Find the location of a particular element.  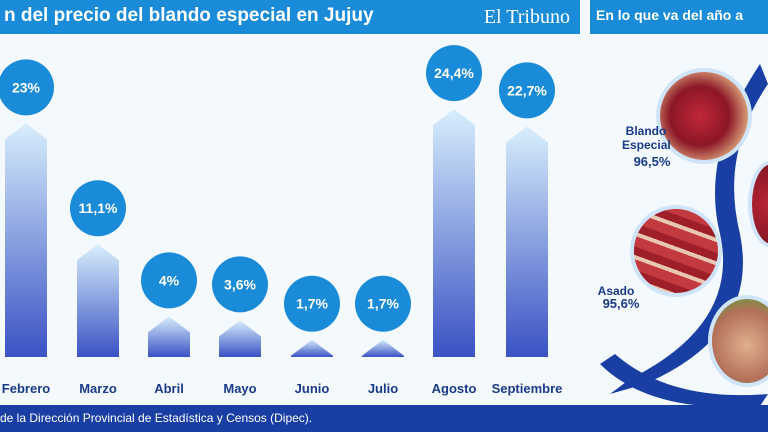

side-item-label: Blando Especial is located at coordinates (646, 138).